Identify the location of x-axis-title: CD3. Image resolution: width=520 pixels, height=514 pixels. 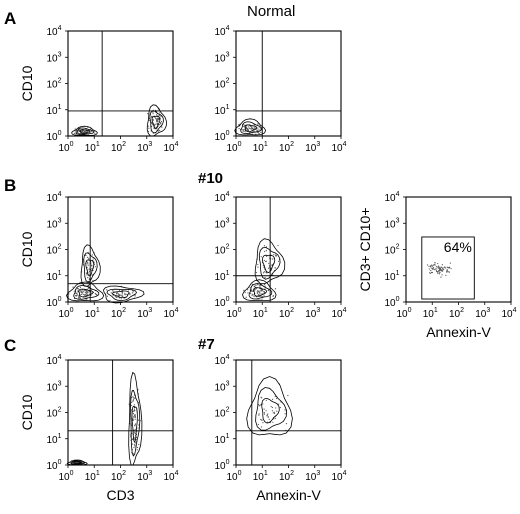
(120, 495).